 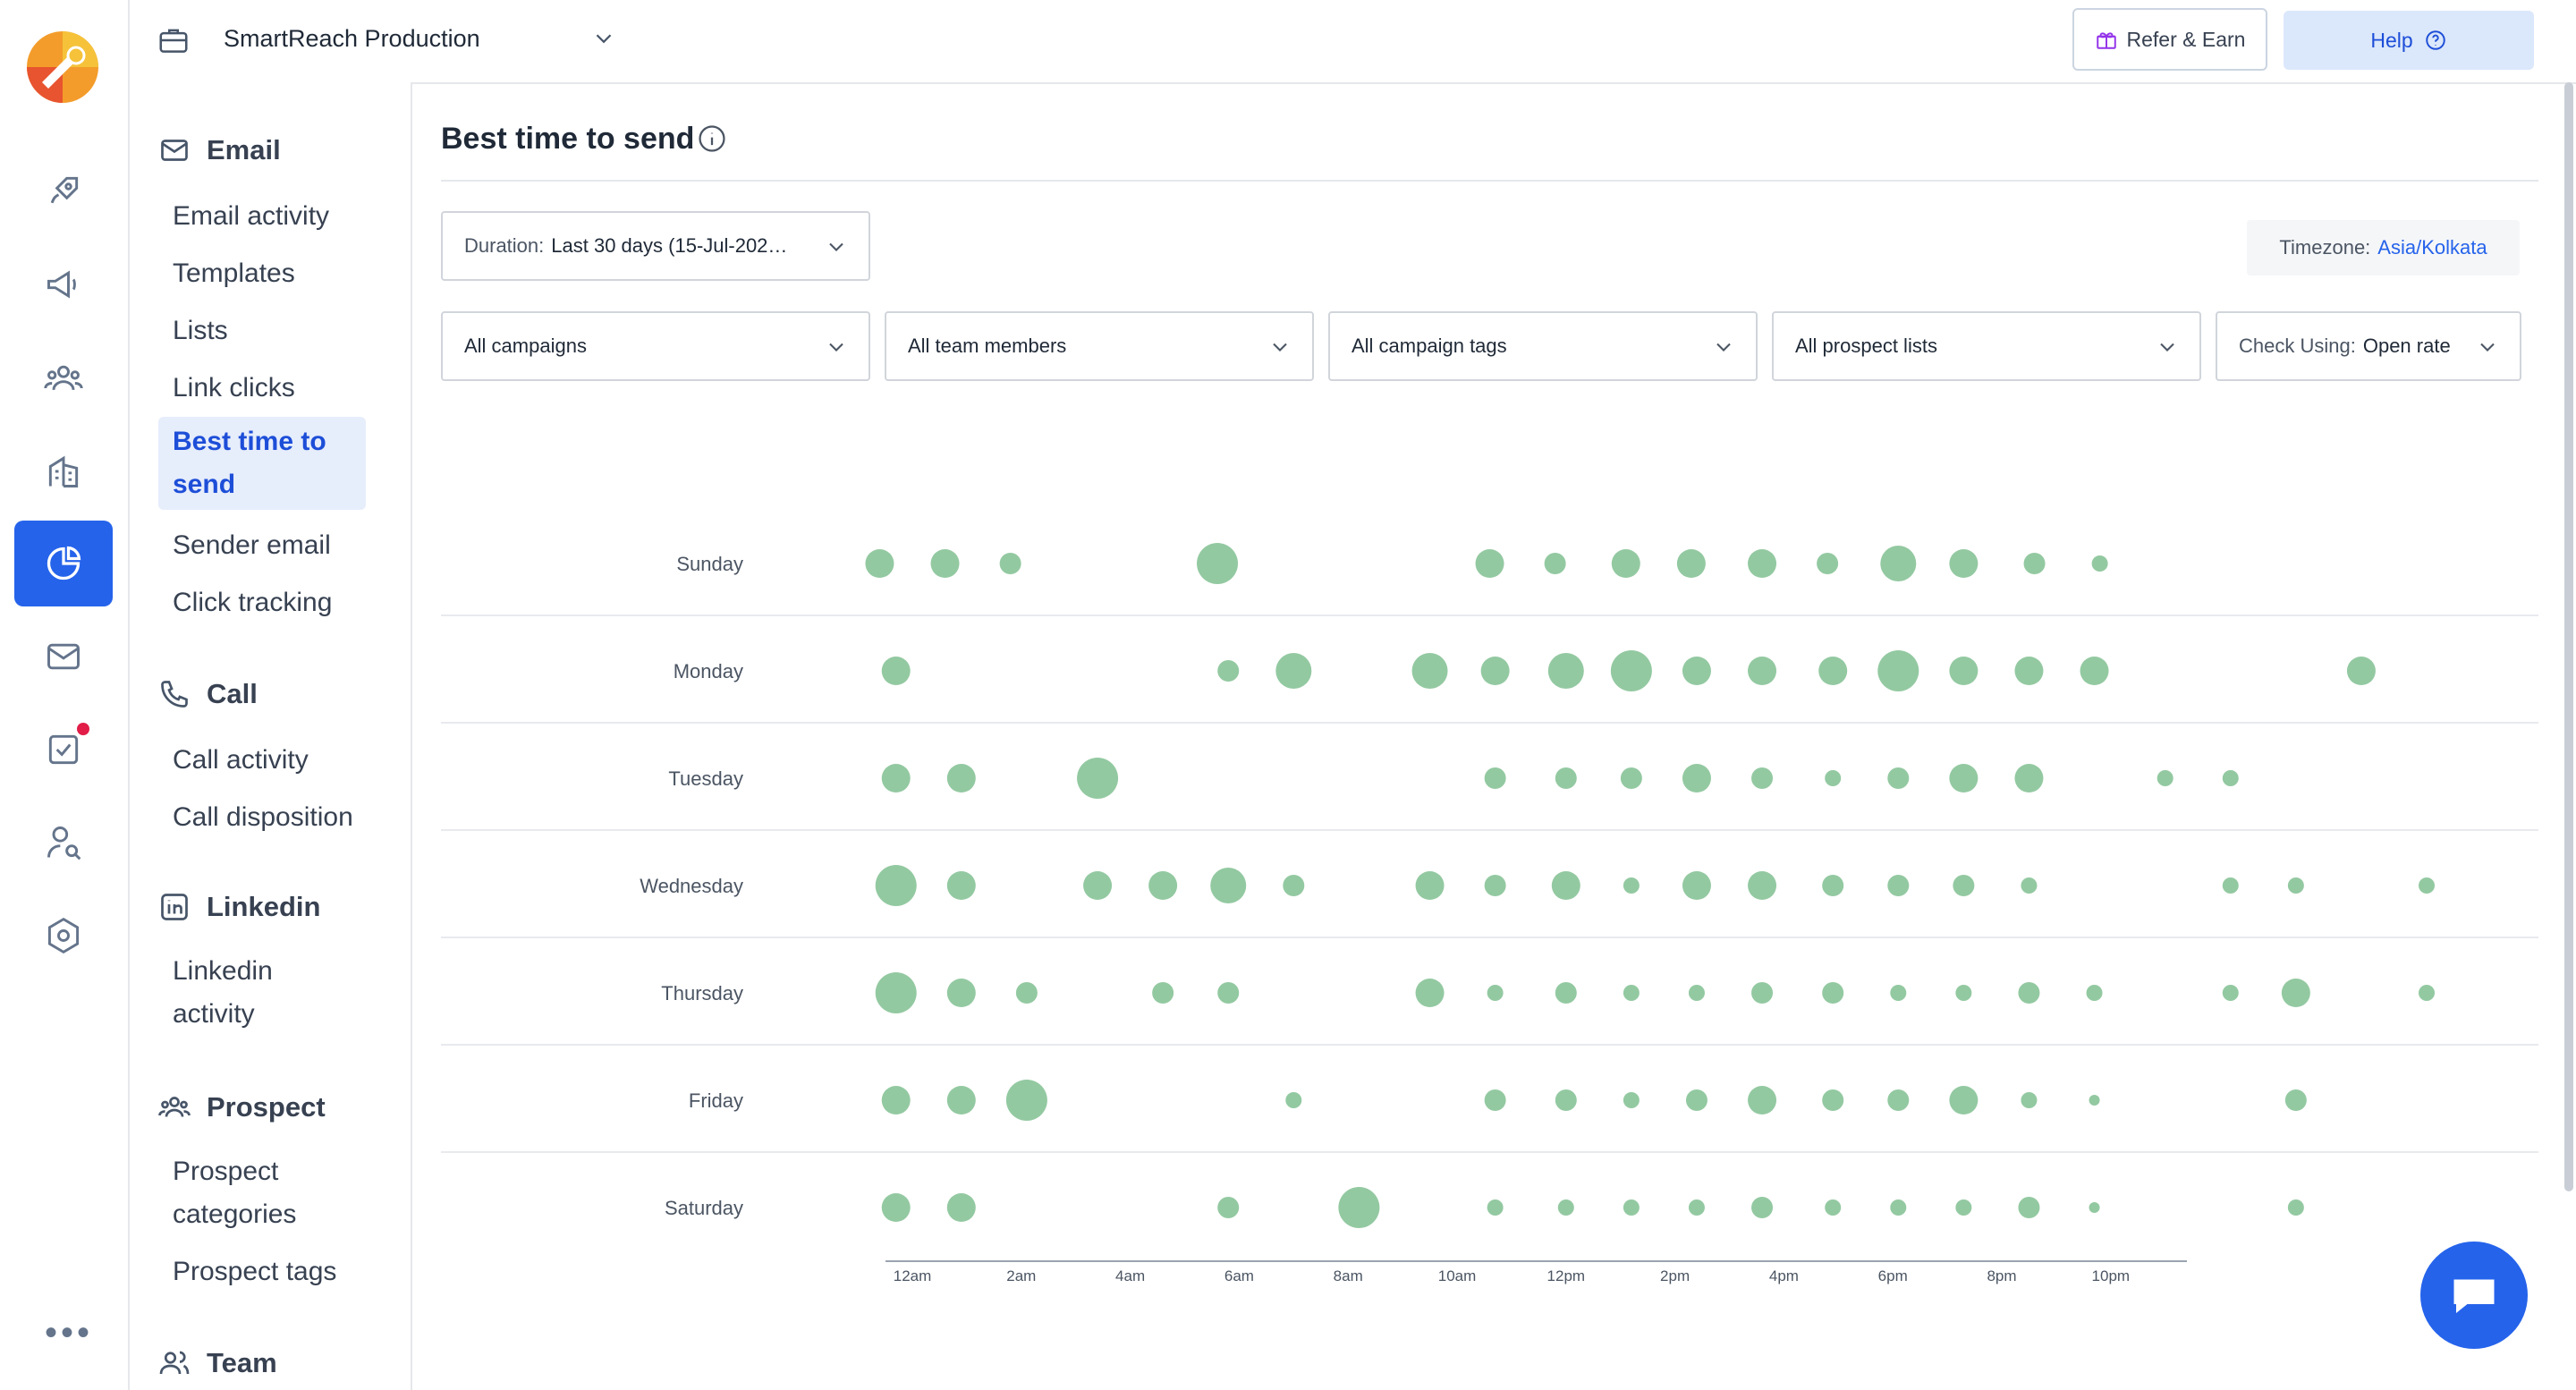 I want to click on rail-megaphone-icon, so click(x=63, y=284).